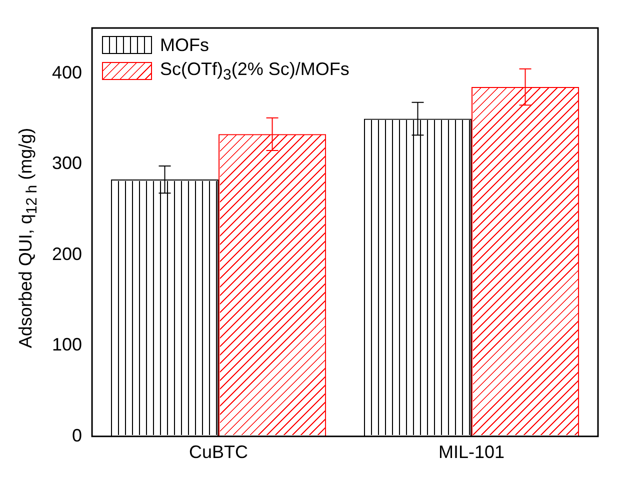 The image size is (626, 483). I want to click on y-tick-label: 400, so click(67, 72).